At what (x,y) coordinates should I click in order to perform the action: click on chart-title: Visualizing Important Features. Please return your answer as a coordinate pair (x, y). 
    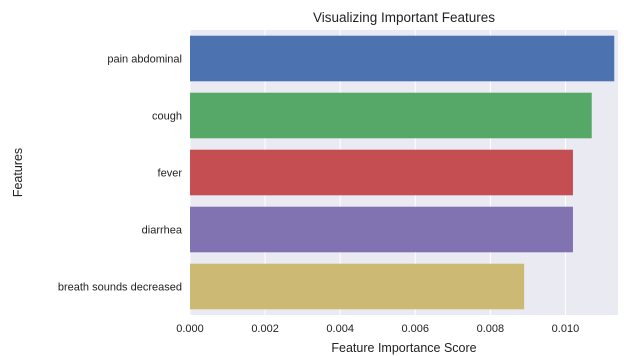
    Looking at the image, I should click on (404, 17).